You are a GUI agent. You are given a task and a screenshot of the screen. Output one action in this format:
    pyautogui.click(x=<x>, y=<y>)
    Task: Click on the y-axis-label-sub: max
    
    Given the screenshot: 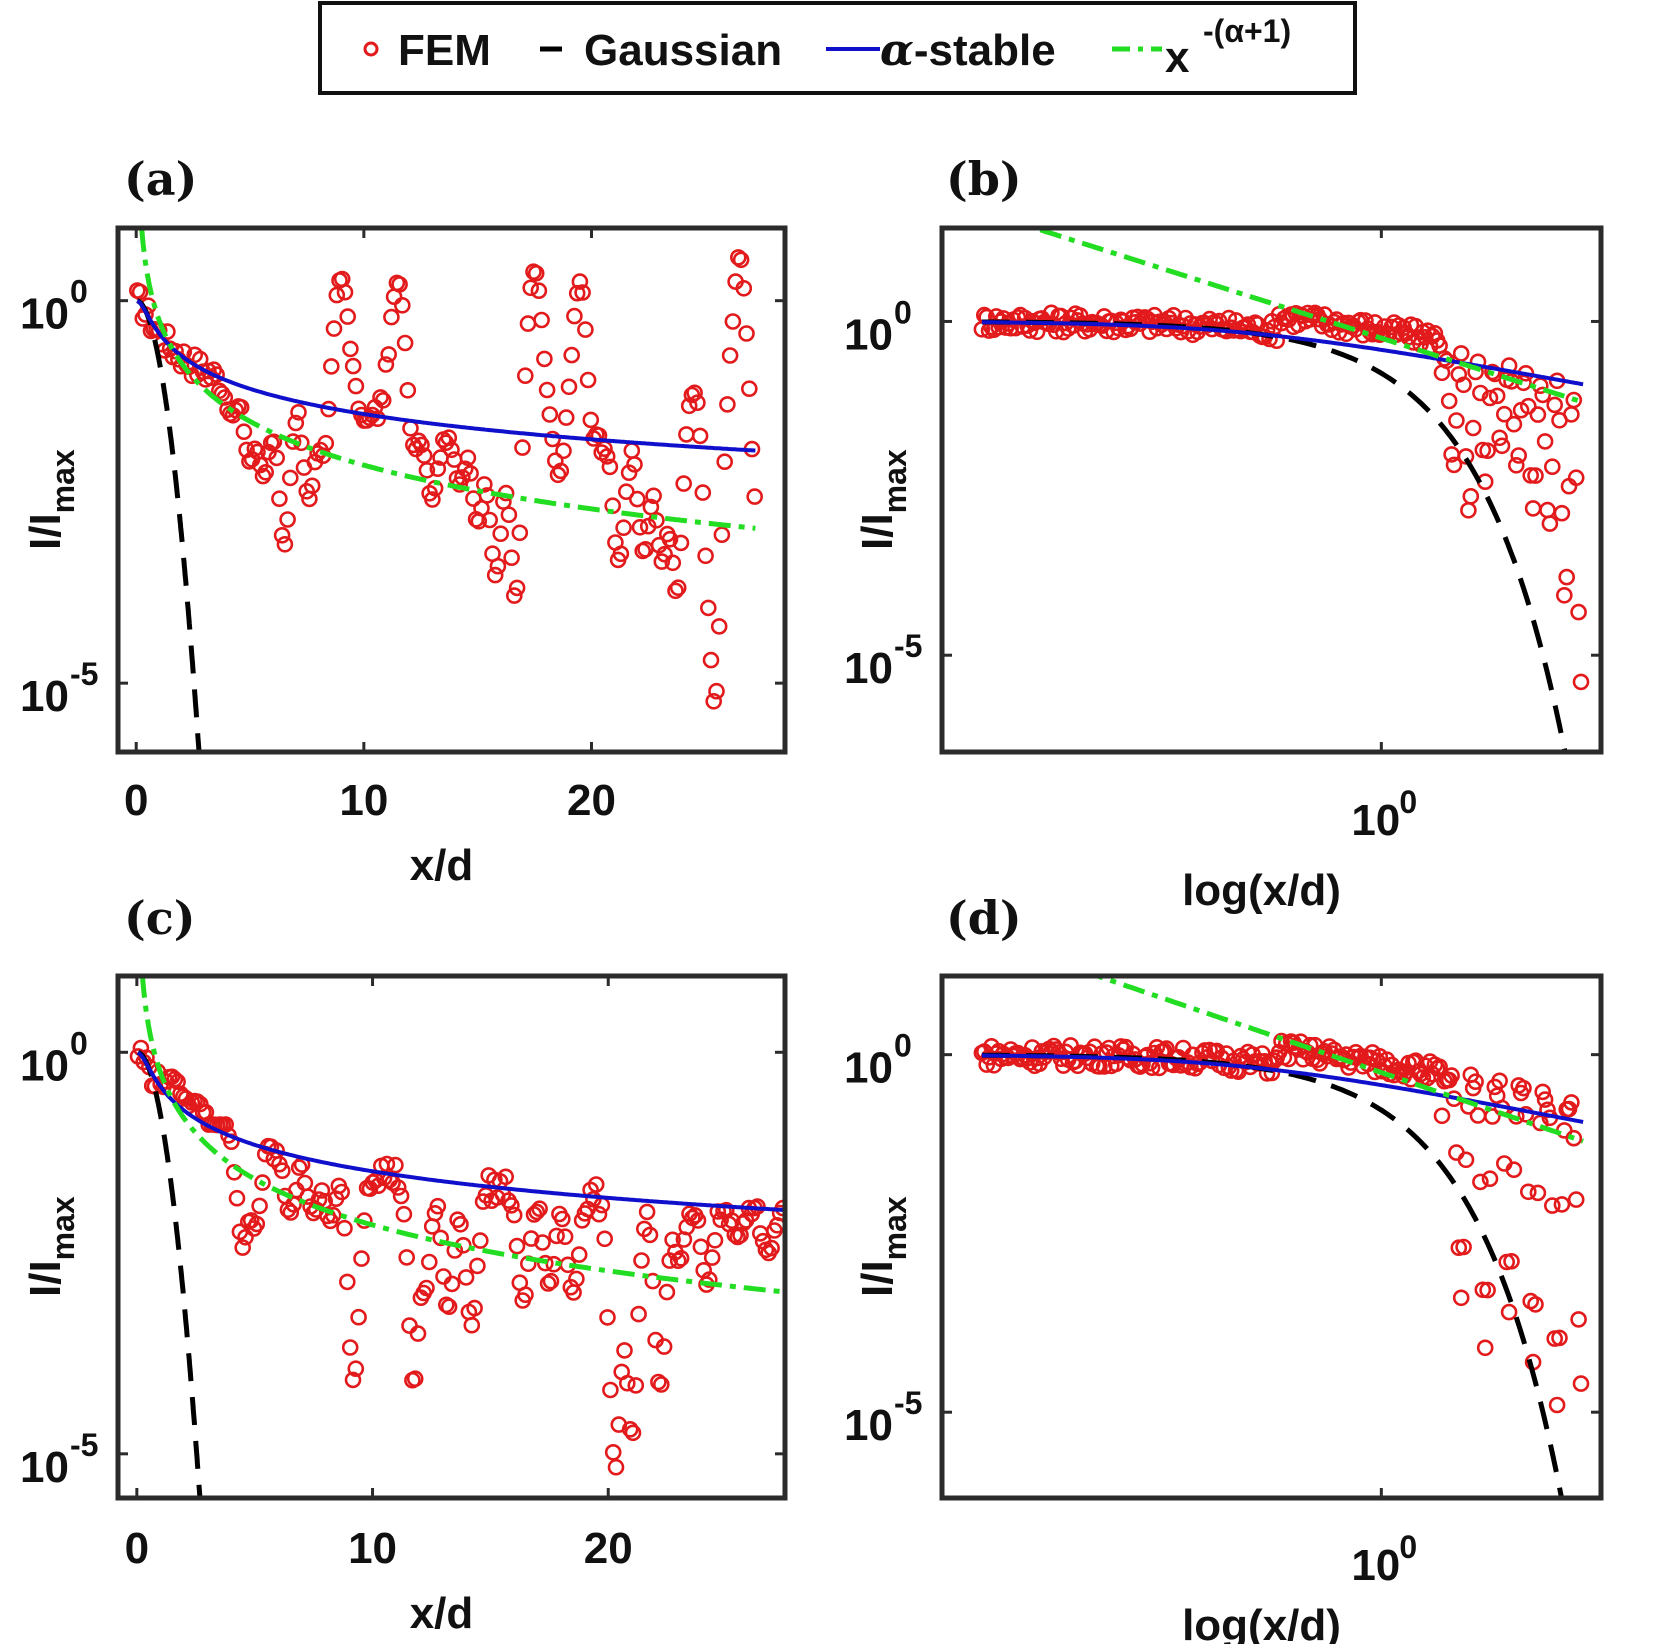 What is the action you would take?
    pyautogui.click(x=895, y=1228)
    